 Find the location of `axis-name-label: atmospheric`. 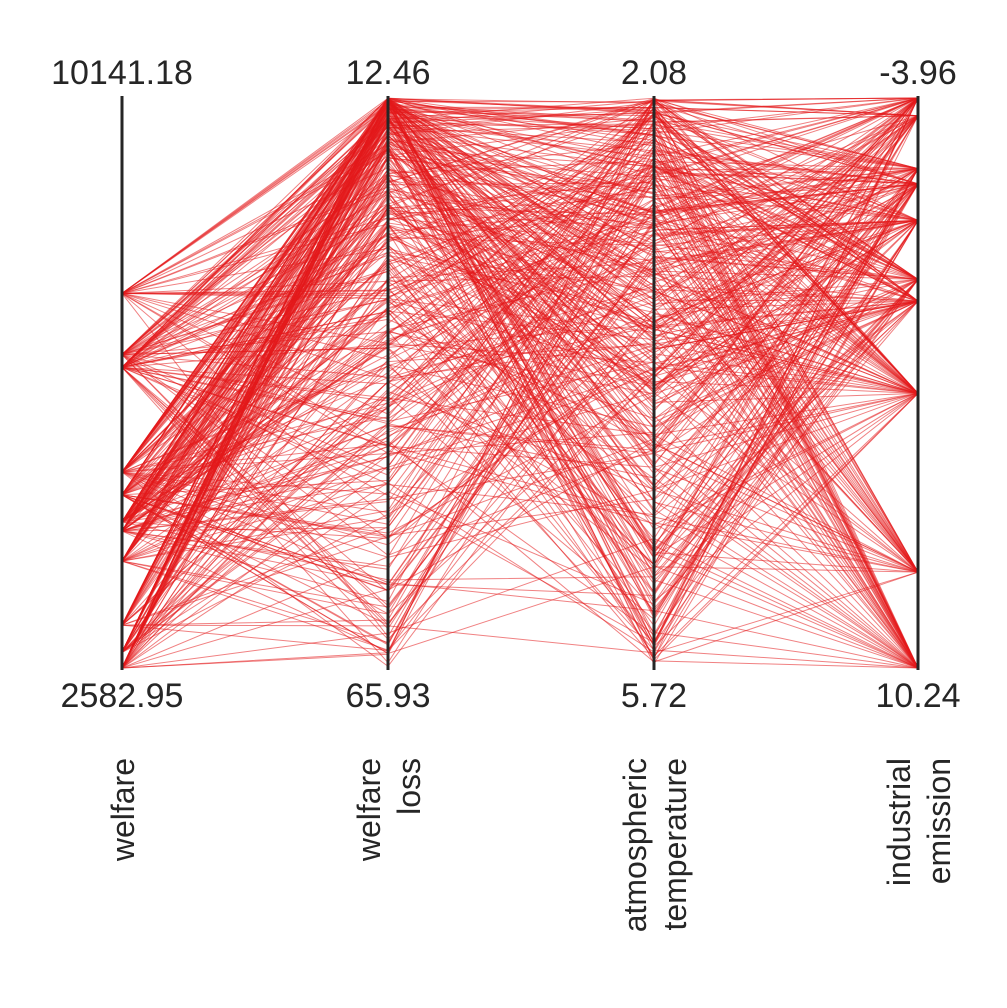

axis-name-label: atmospheric is located at coordinates (635, 845).